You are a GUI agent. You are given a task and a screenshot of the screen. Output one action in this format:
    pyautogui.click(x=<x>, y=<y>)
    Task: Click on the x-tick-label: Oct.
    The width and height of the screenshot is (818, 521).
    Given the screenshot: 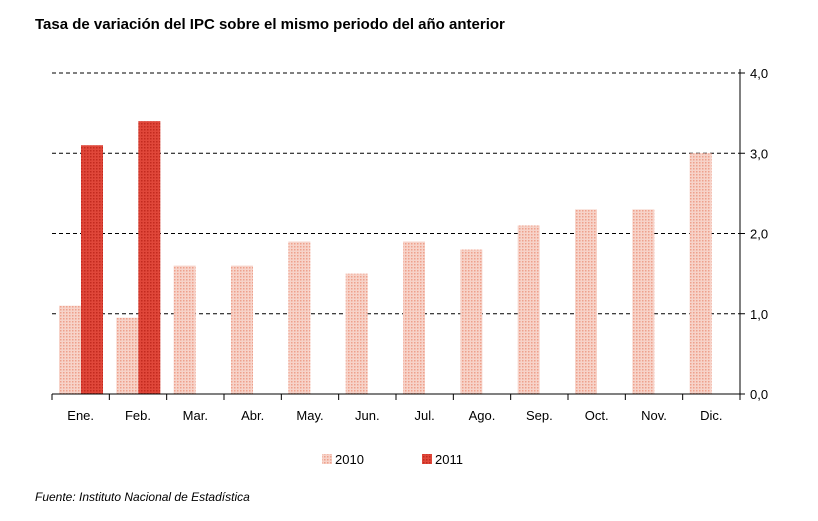 What is the action you would take?
    pyautogui.click(x=597, y=415)
    